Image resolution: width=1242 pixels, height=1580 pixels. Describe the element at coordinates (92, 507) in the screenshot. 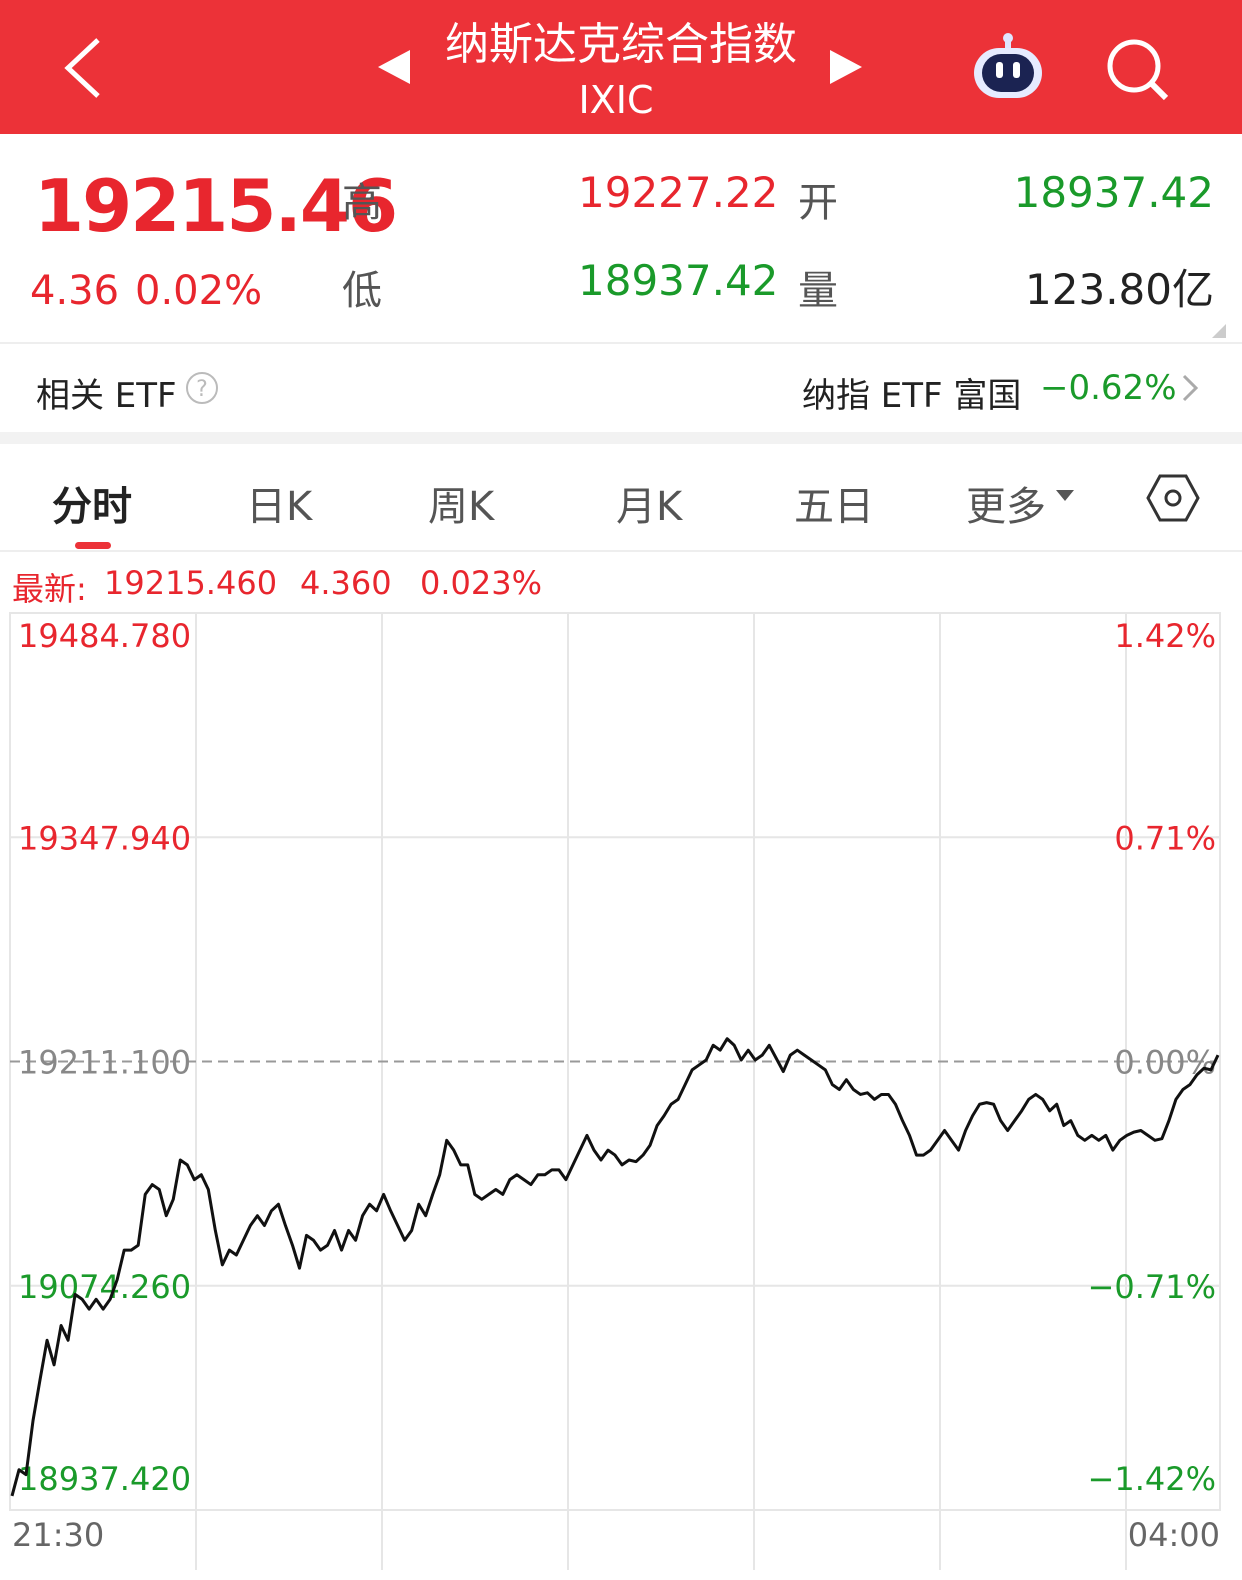

I see `tab: 分时` at that location.